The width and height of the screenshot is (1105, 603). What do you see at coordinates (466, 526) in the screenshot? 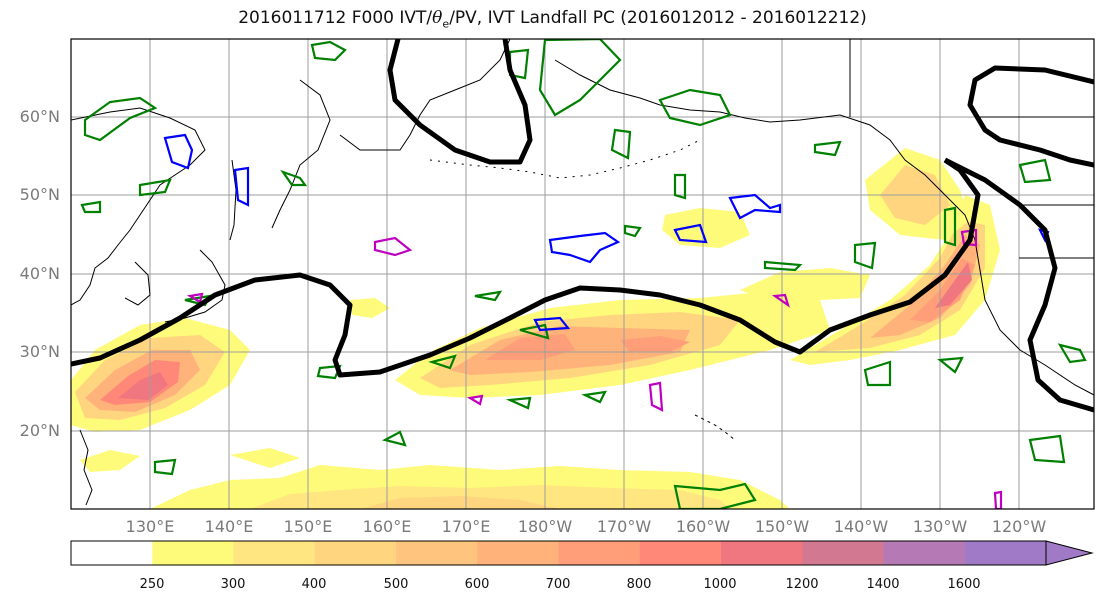
I see `lon-label-170e: 170°E` at bounding box center [466, 526].